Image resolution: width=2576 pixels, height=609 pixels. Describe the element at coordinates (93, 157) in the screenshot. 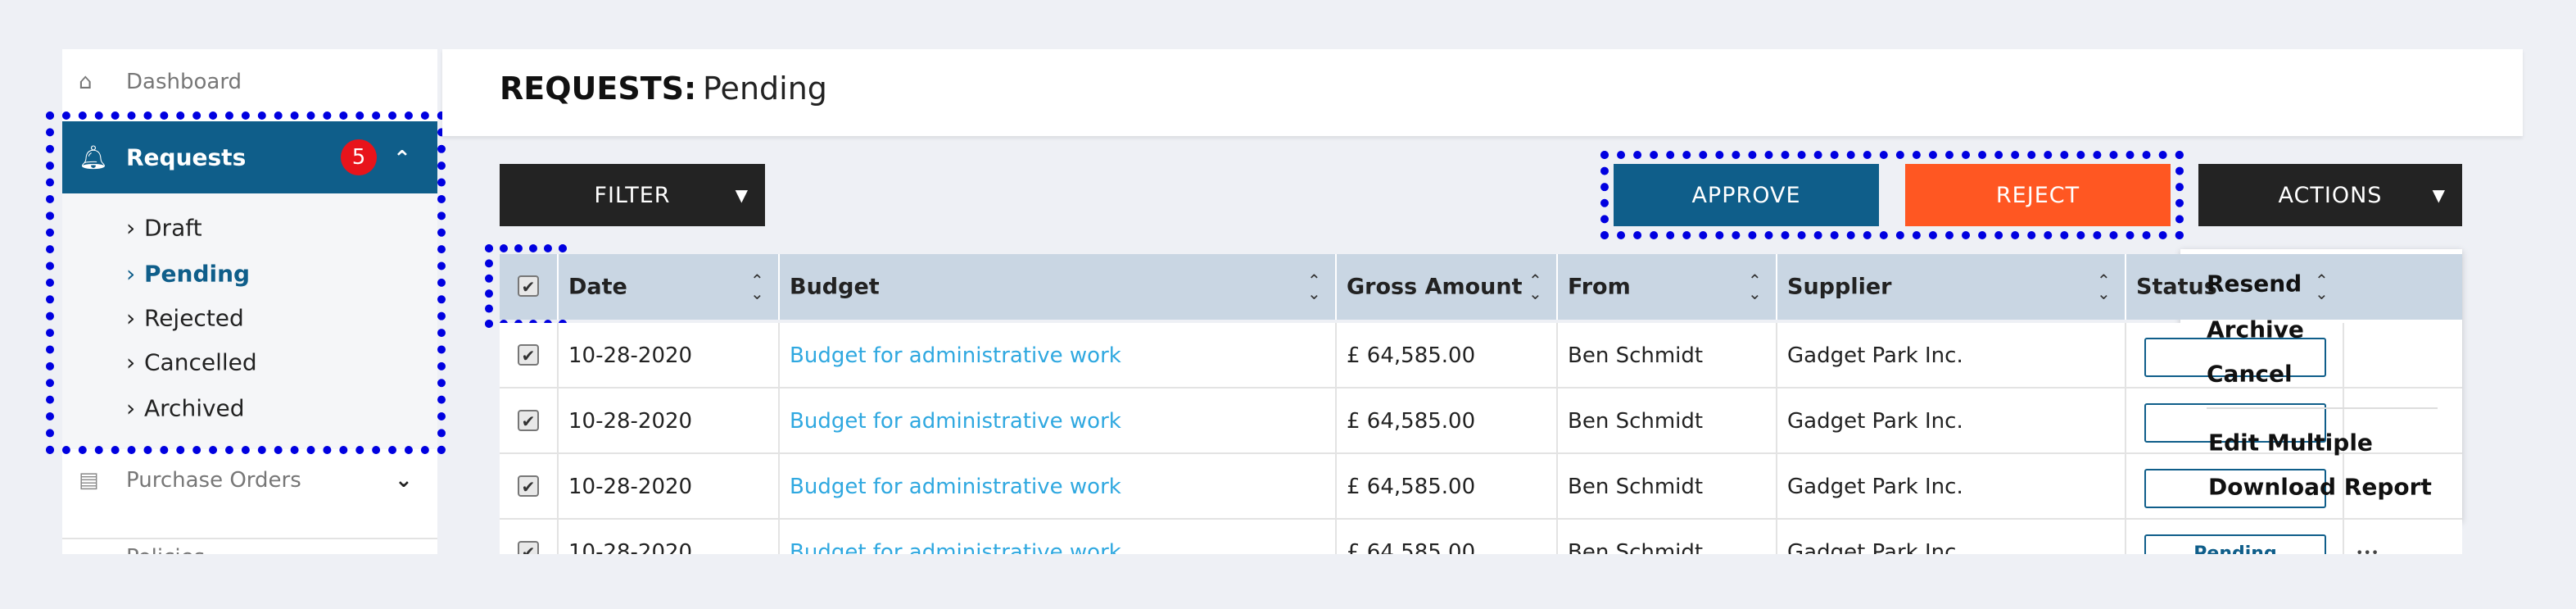

I see `bell-icon: 🔔︎` at that location.